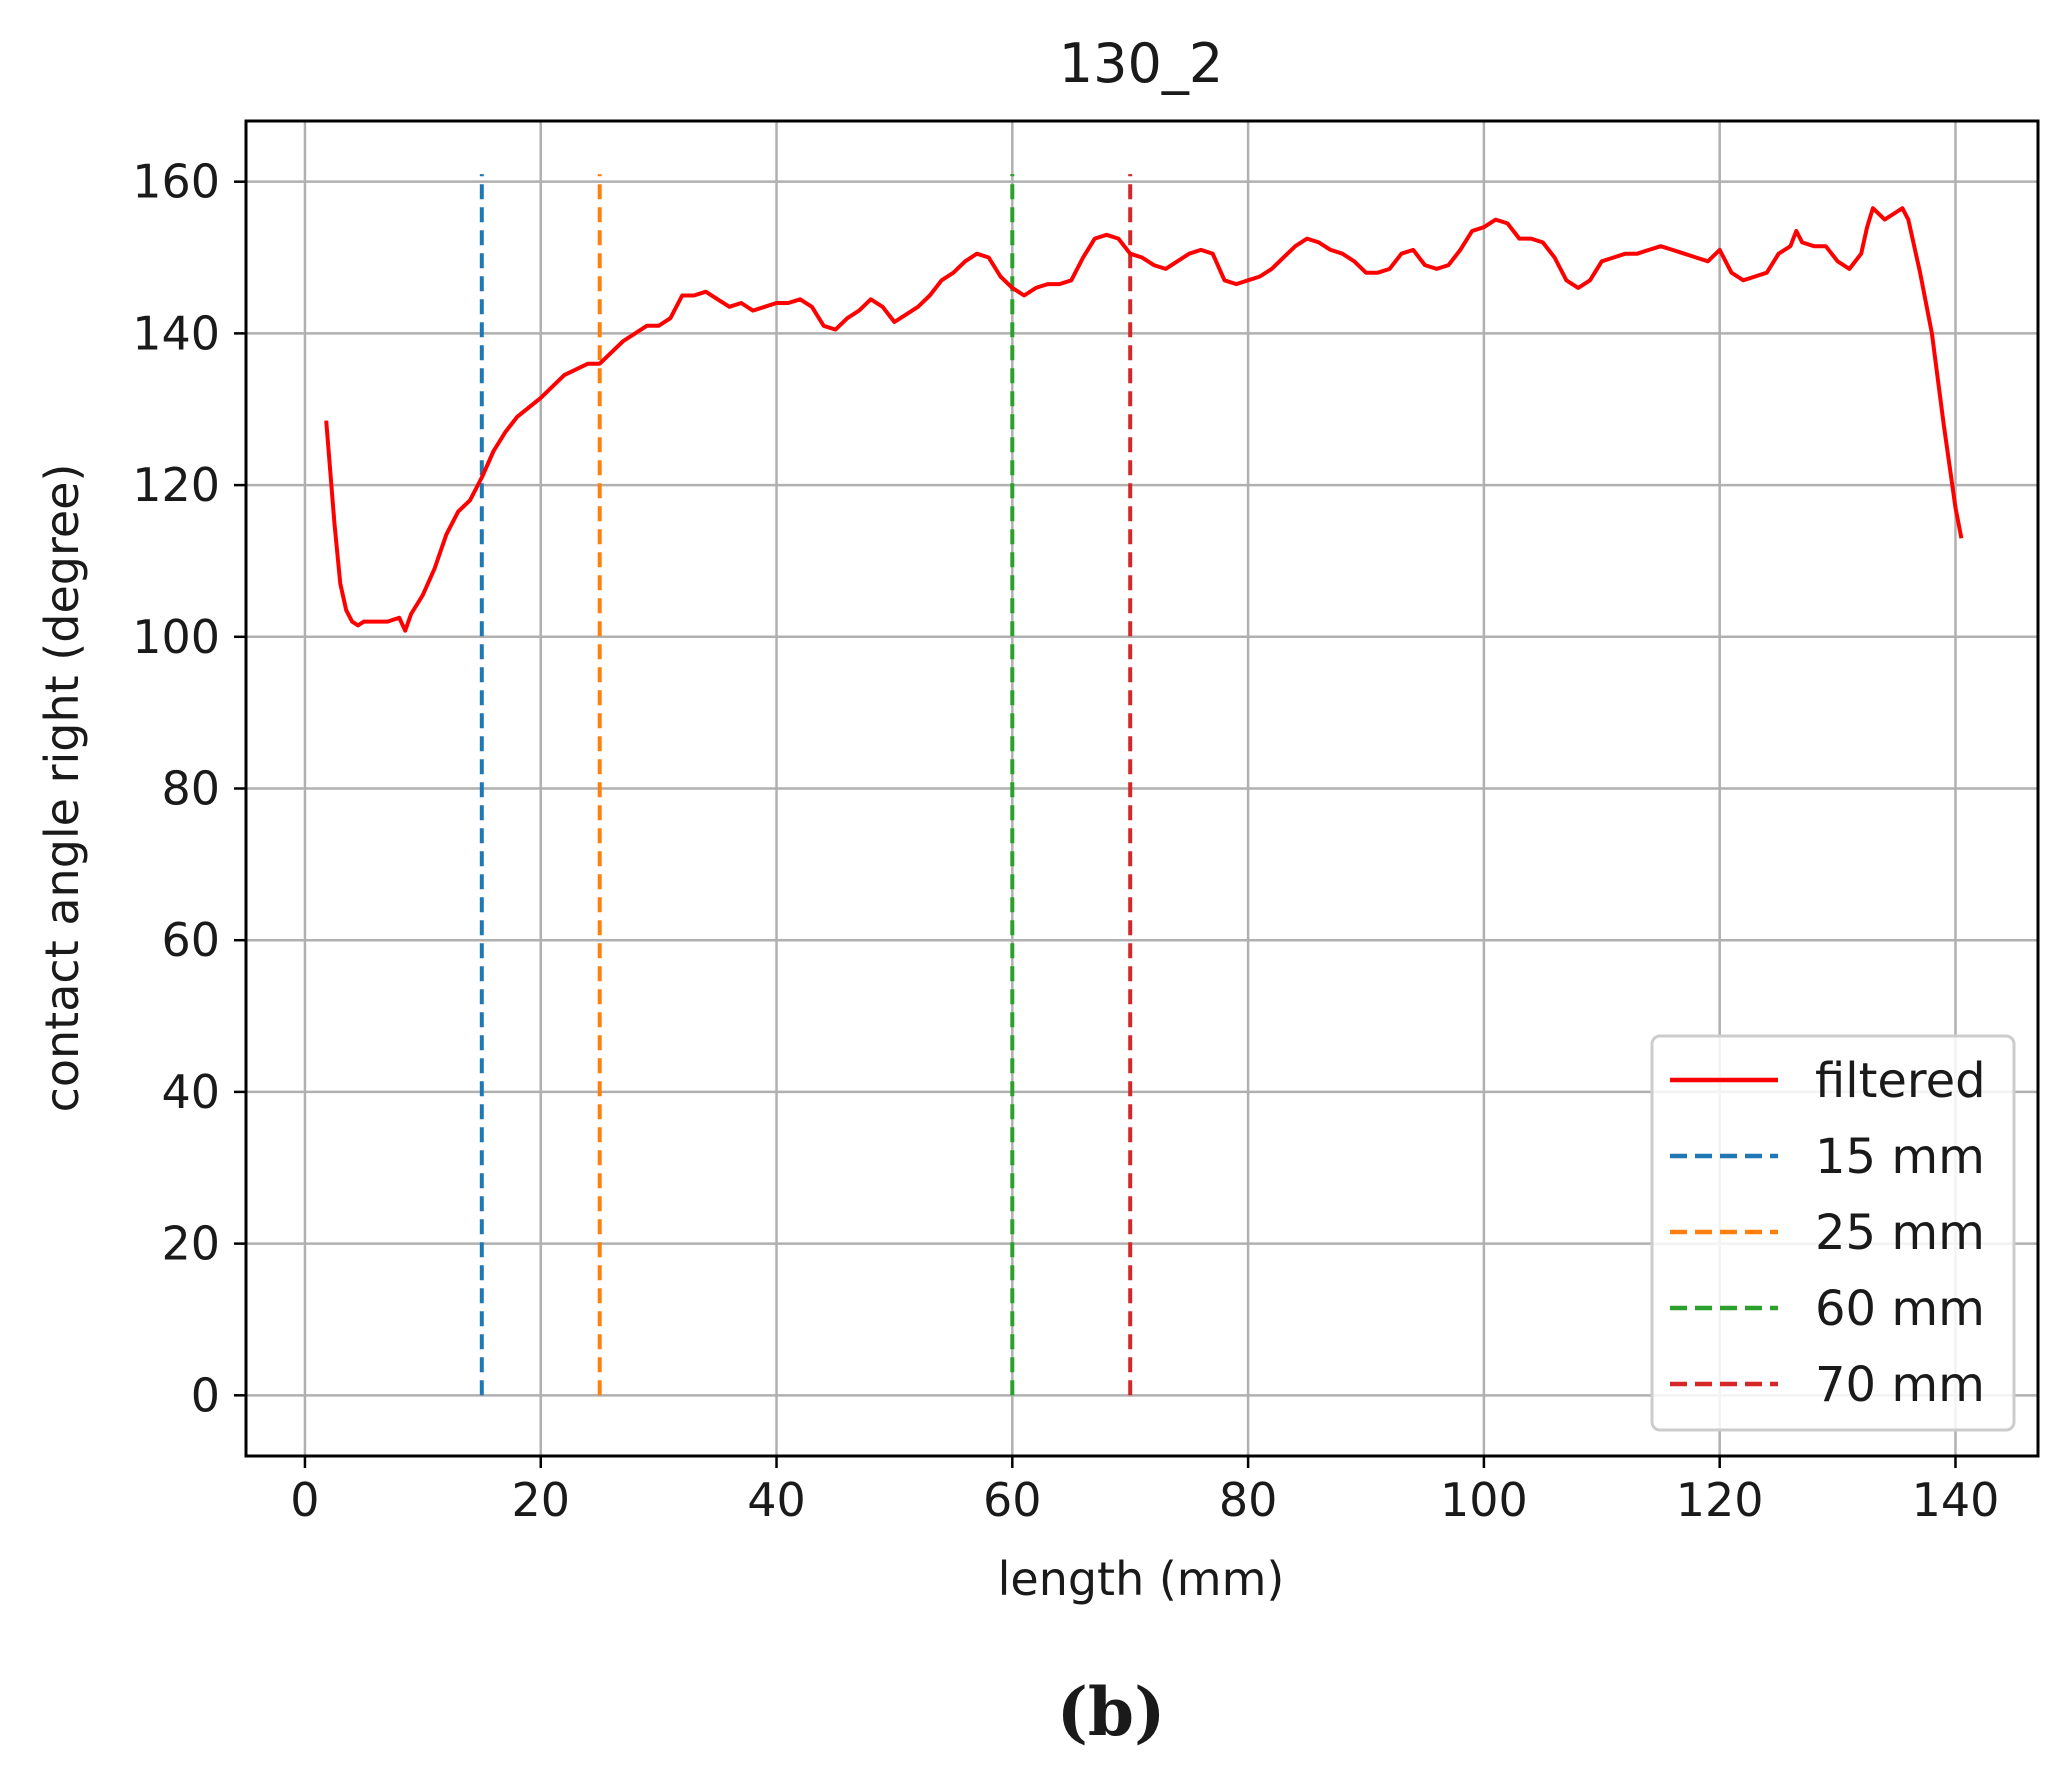 This screenshot has width=2061, height=1780. What do you see at coordinates (304, 1500) in the screenshot?
I see `x-tick-label: 0` at bounding box center [304, 1500].